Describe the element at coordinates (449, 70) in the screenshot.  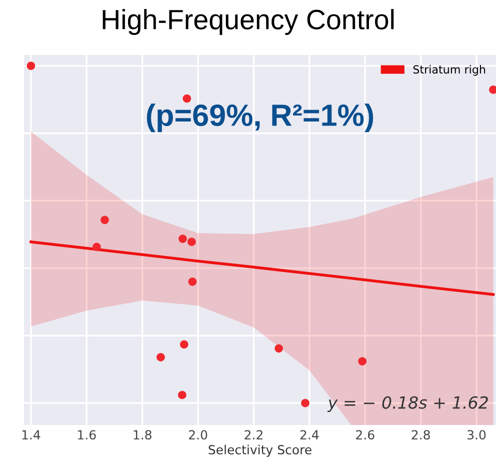
I see `legend-label: Striatum righ` at that location.